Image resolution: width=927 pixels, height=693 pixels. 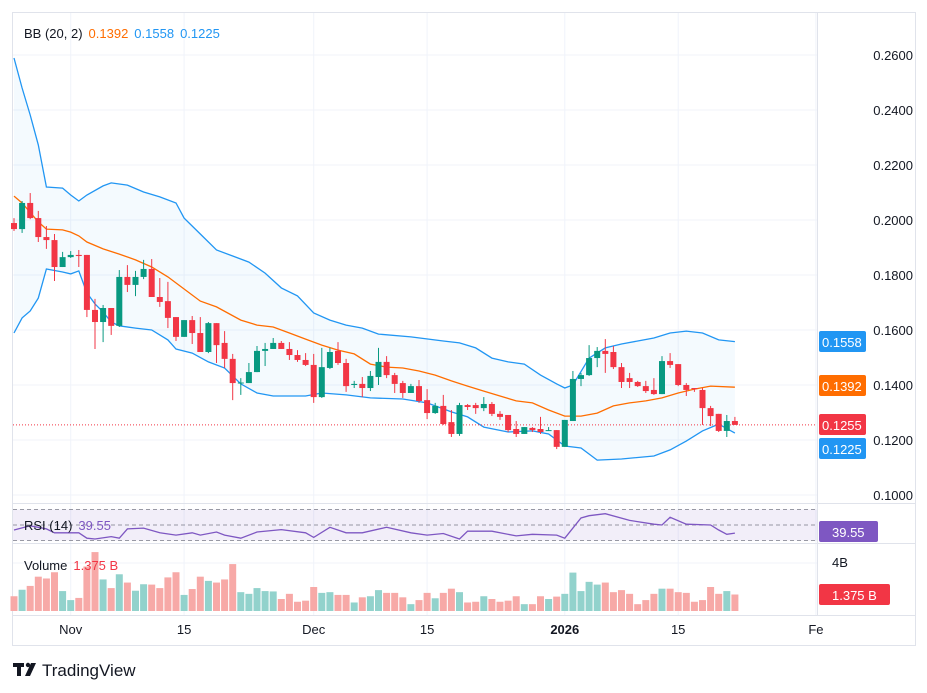 I want to click on lower-band-label: 0.1225, so click(x=842, y=448).